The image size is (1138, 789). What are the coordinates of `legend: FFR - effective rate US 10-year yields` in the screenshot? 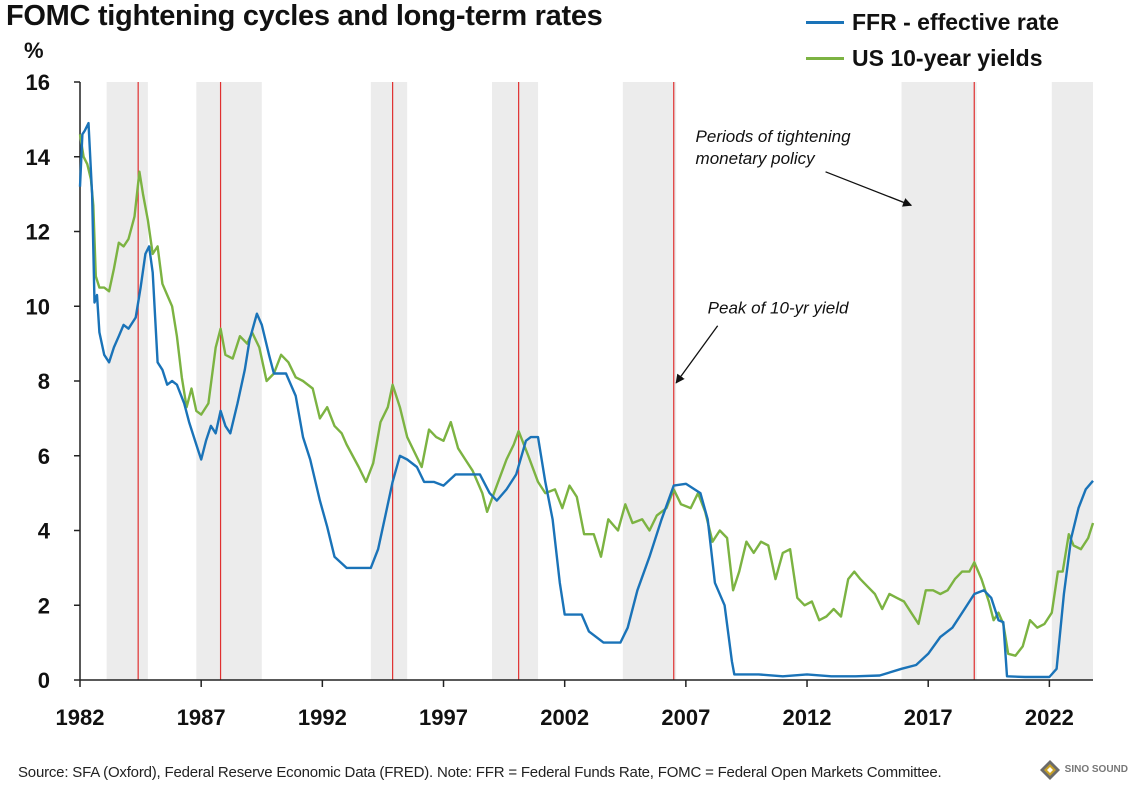 It's located at (932, 40).